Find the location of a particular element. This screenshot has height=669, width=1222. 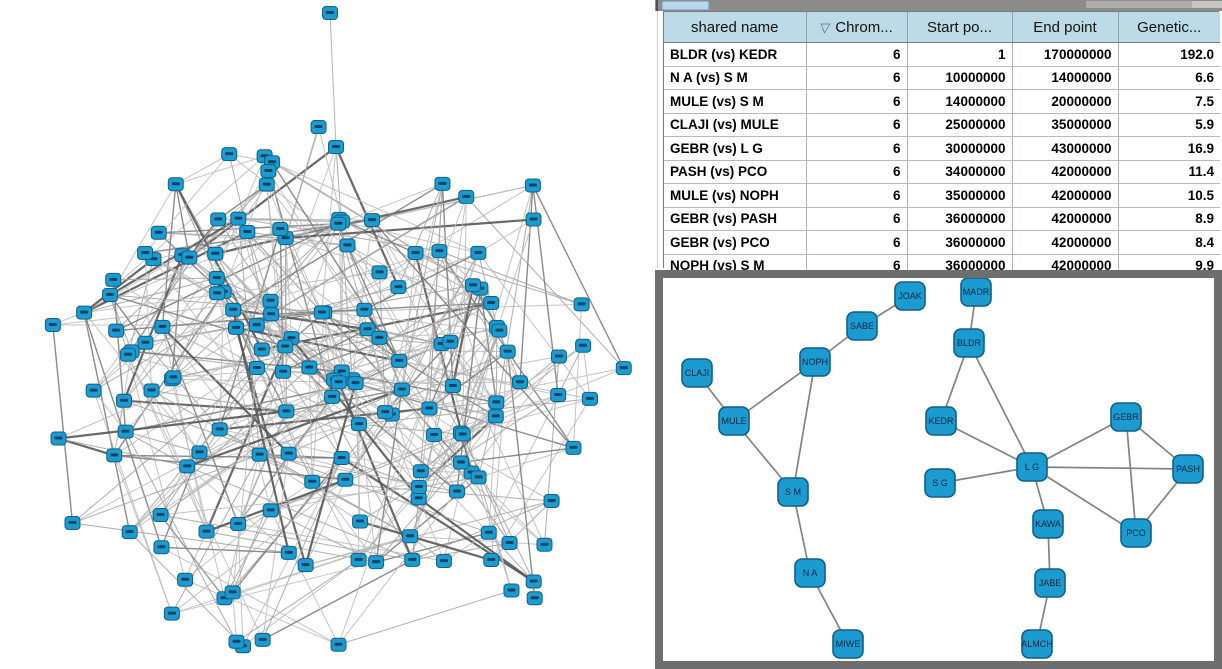

table-row: GEBR (vs) L G 6 30000000 43000000 16.9 is located at coordinates (942, 148).